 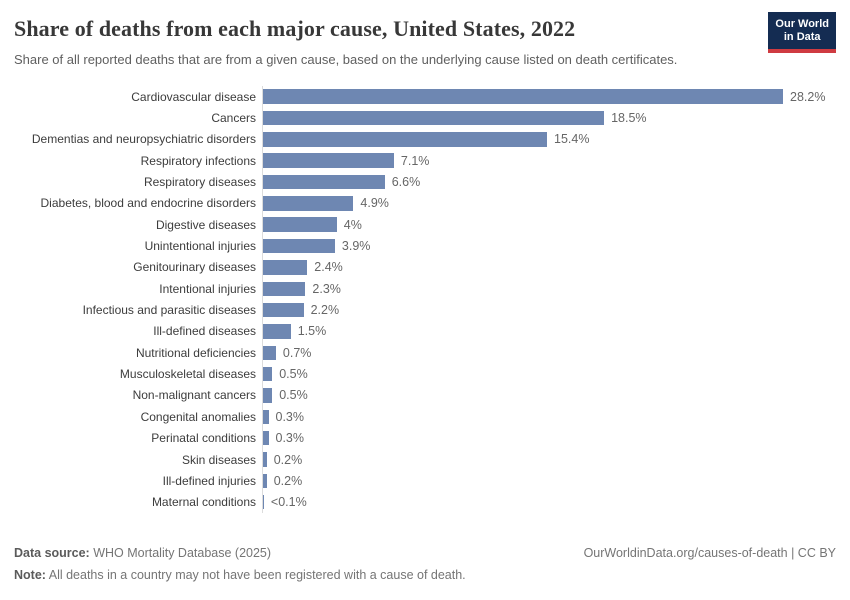 What do you see at coordinates (218, 459) in the screenshot?
I see `category-label: Skin diseases` at bounding box center [218, 459].